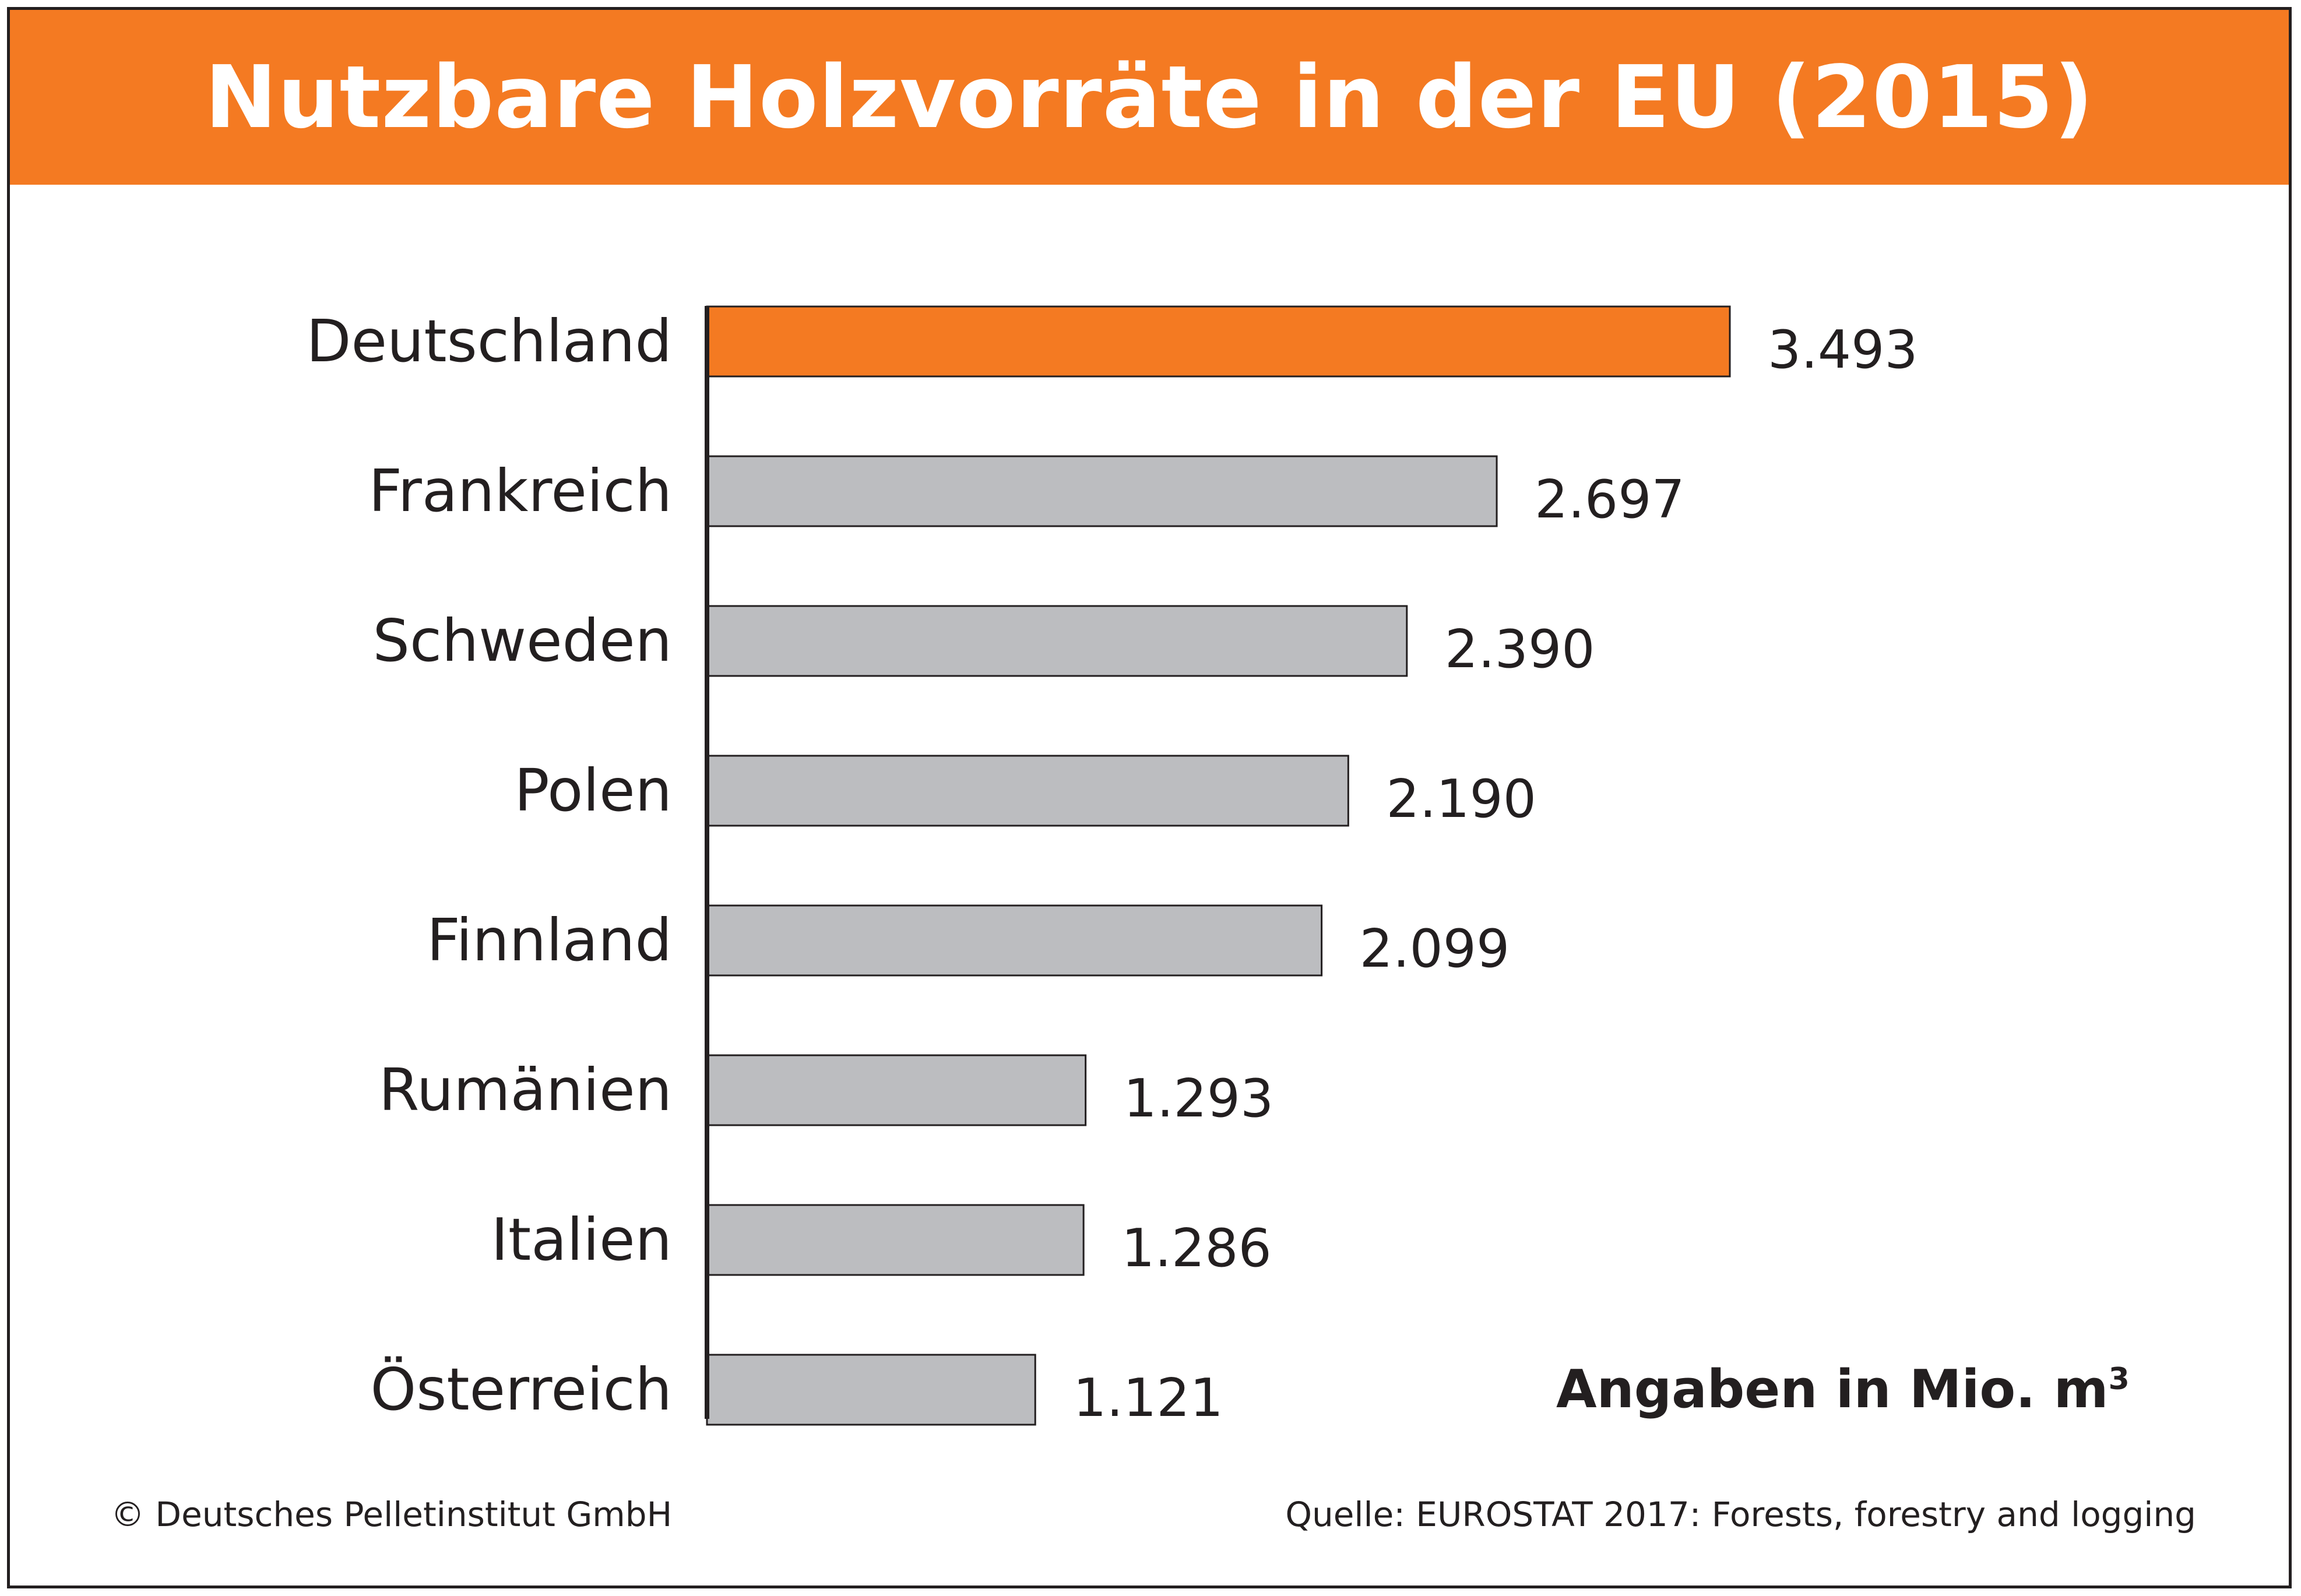 The image size is (2301, 1596). What do you see at coordinates (1610, 499) in the screenshot?
I see `value-label-frankreich: 2.697` at bounding box center [1610, 499].